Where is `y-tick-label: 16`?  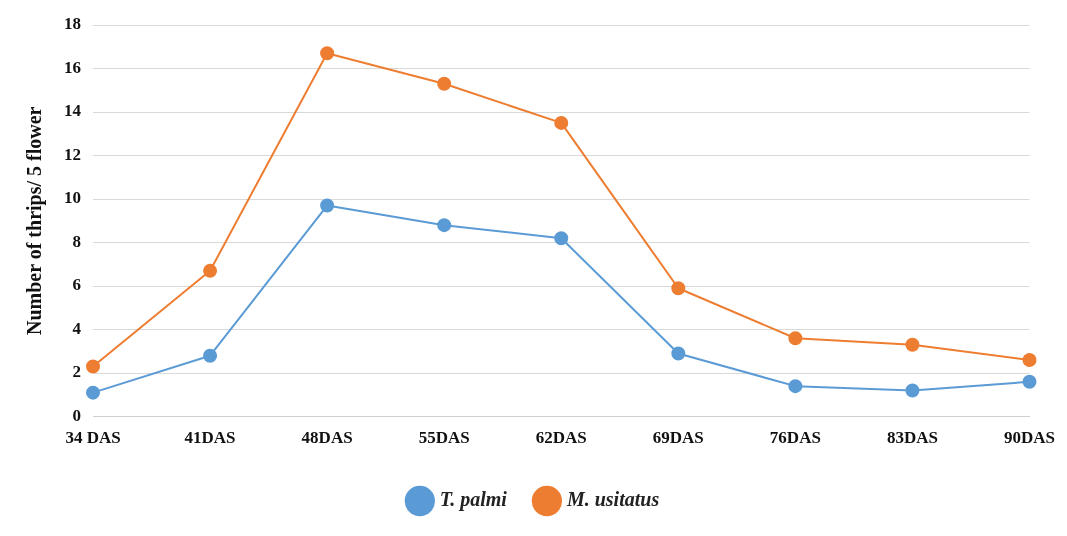
y-tick-label: 16 is located at coordinates (72, 67).